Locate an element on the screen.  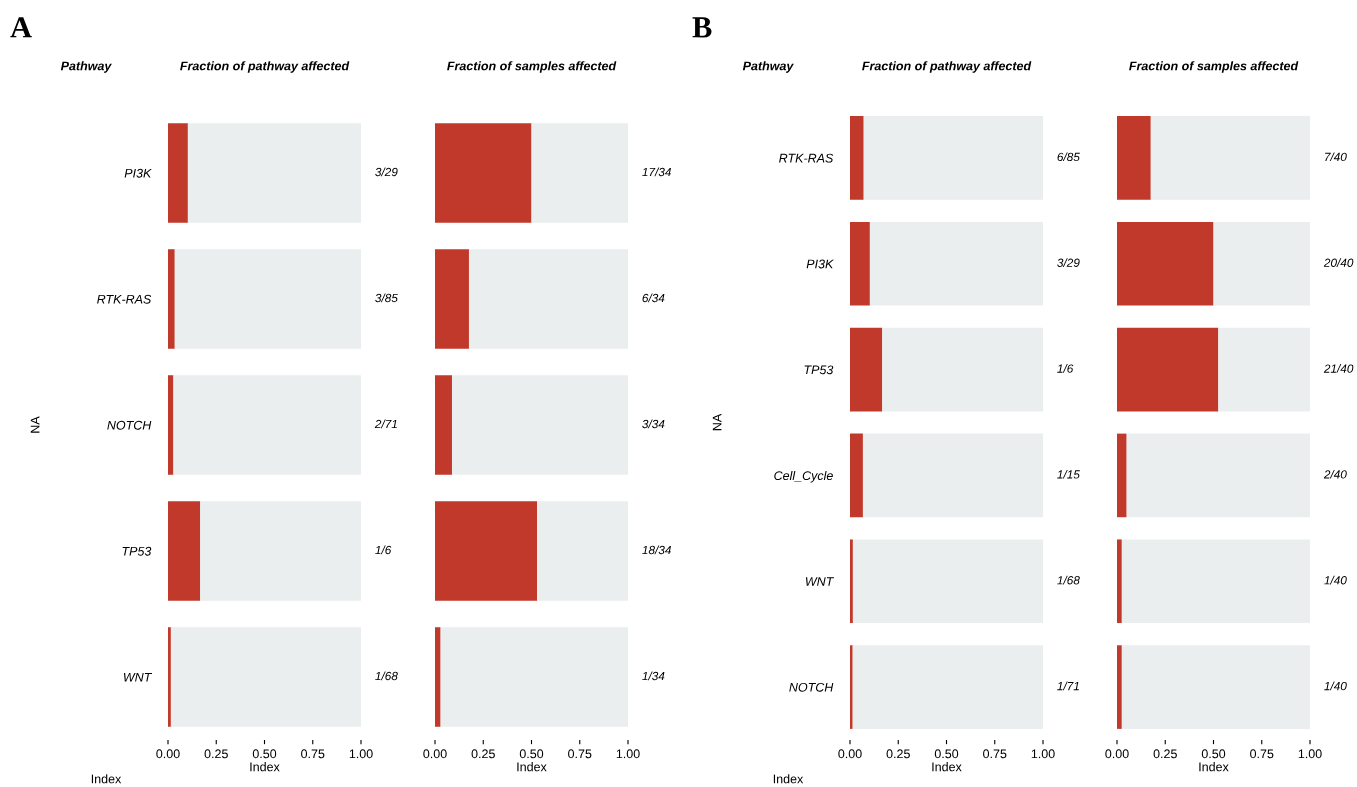
text: 2/40 is located at coordinates (1335, 474).